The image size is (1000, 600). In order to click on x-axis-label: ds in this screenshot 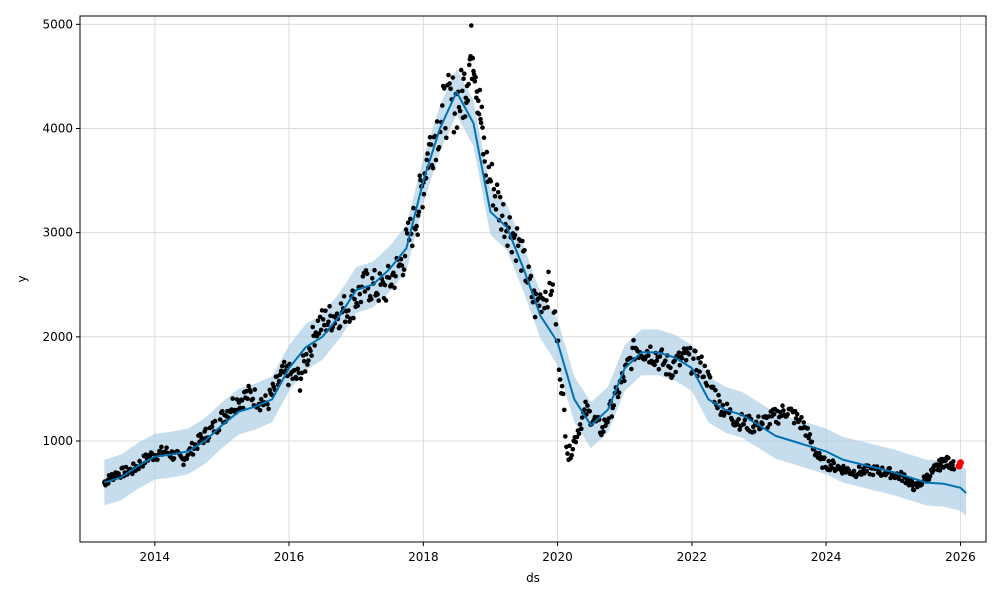, I will do `click(533, 578)`.